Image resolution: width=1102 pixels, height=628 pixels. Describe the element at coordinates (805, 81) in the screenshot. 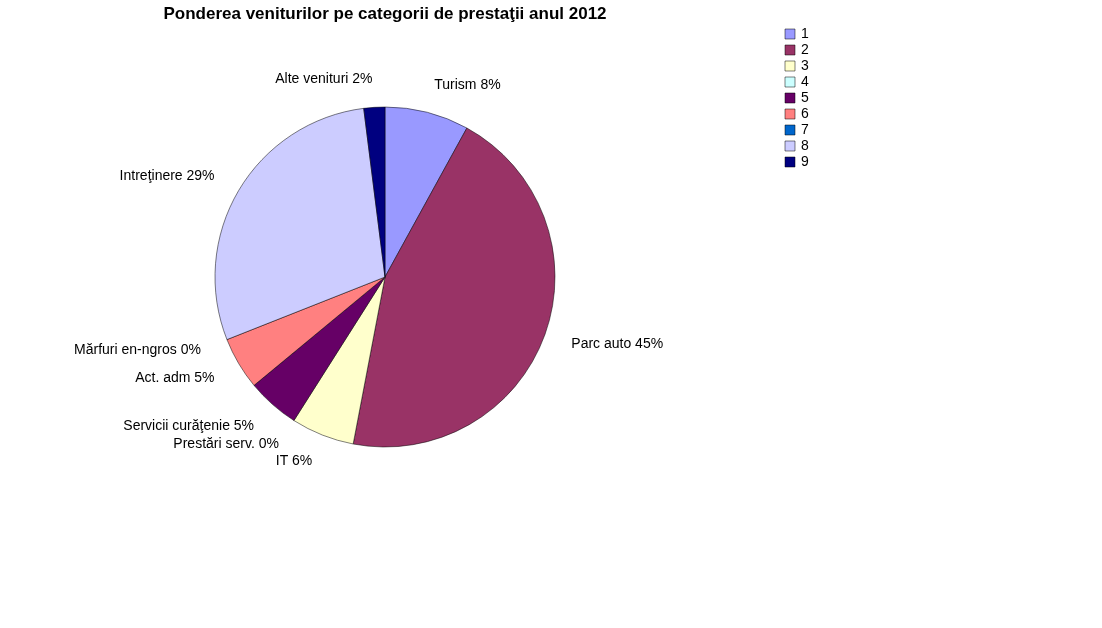

I see `legend-label: 4` at that location.